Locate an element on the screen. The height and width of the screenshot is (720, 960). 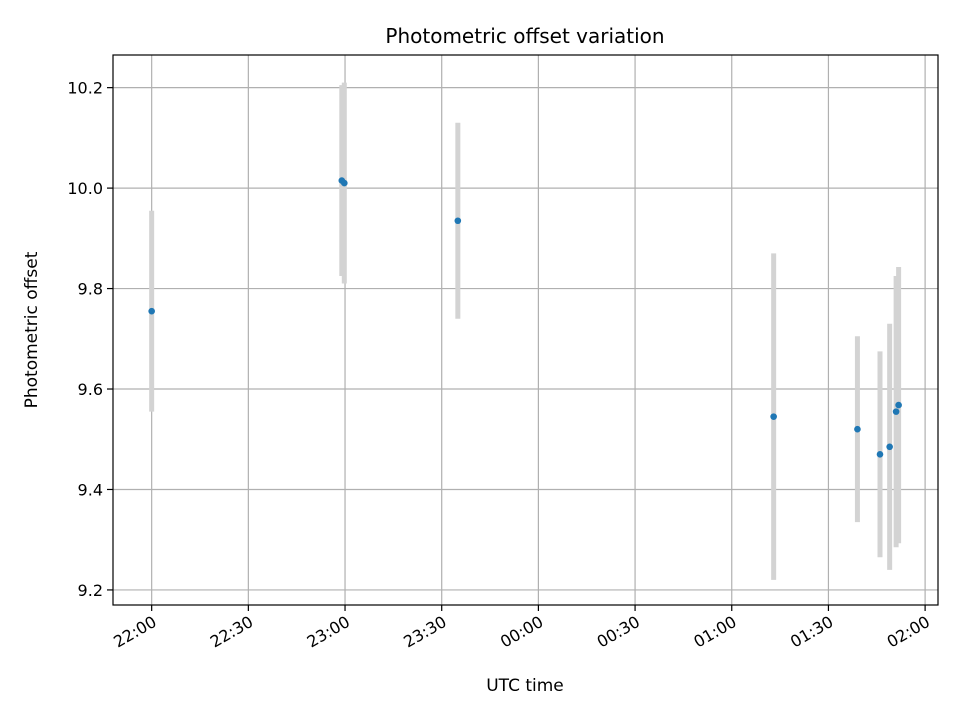
y-tick-label: 10.0 is located at coordinates (85, 188).